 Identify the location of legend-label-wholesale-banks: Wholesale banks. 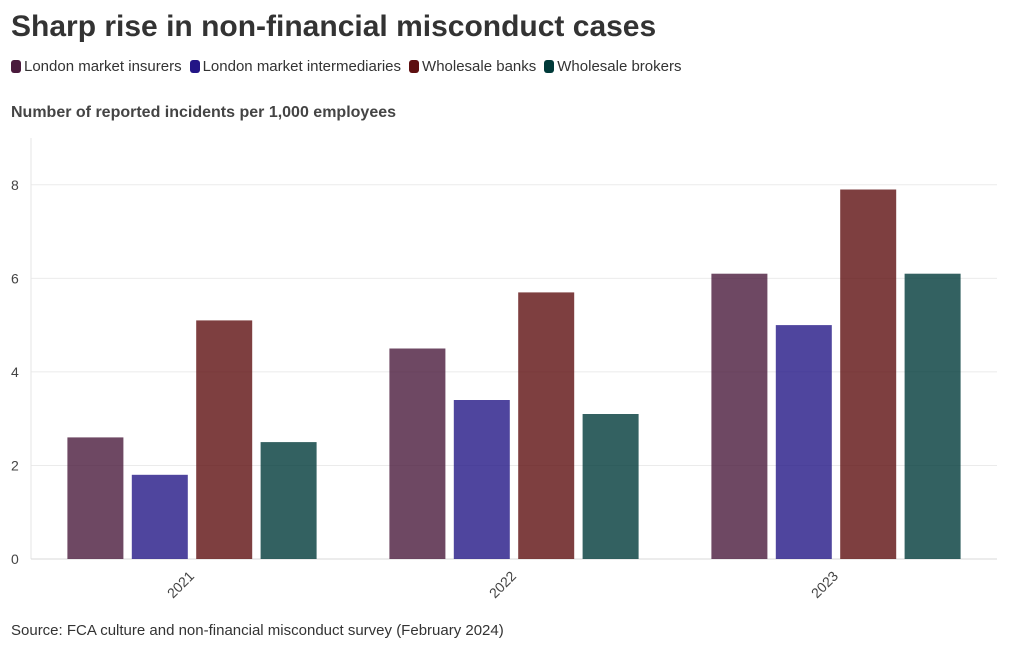
(479, 66).